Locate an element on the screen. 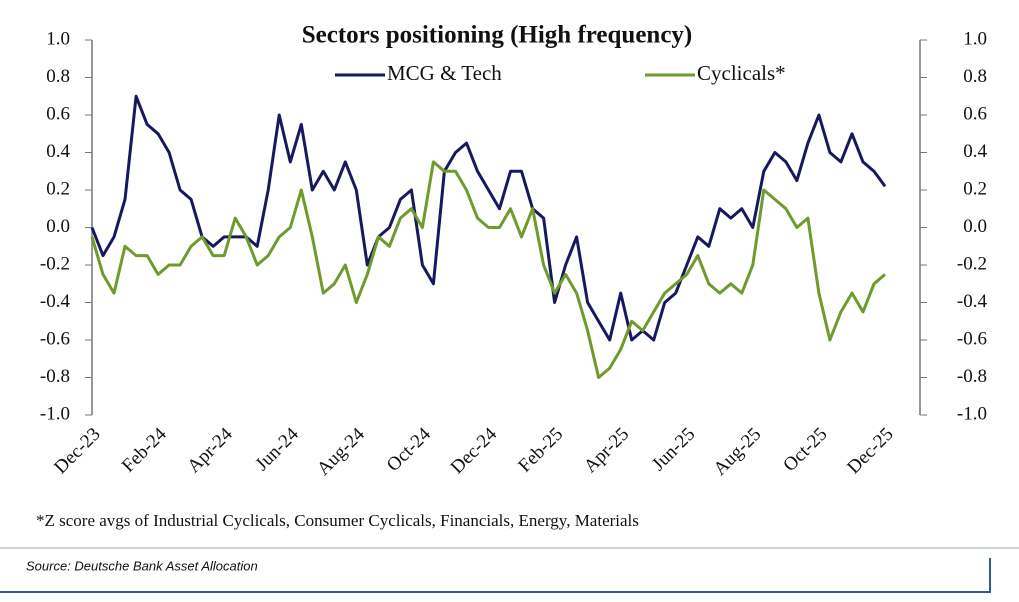 Image resolution: width=1019 pixels, height=602 pixels. x-tick-label: Dec-25 is located at coordinates (870, 451).